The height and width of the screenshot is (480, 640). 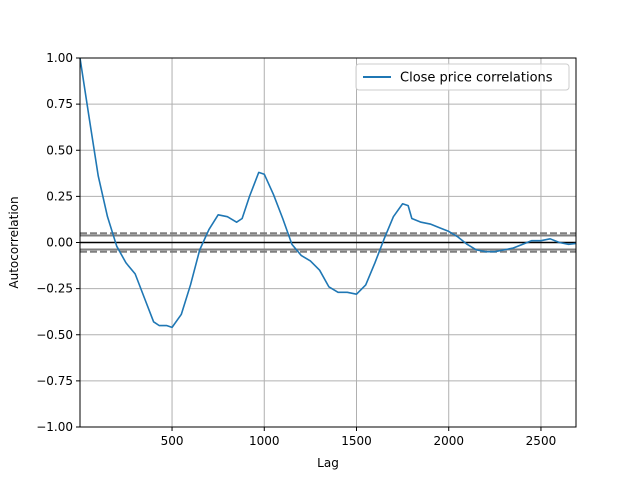 I want to click on y-tick-label-3: −0.25, so click(x=54, y=289).